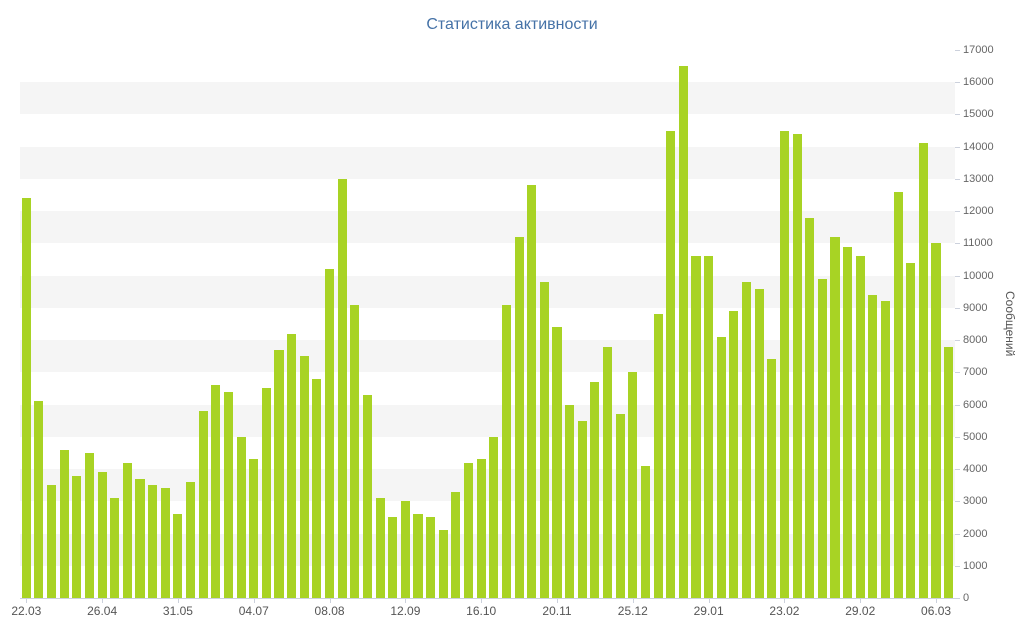  I want to click on y-tick-label: 16000, so click(978, 82).